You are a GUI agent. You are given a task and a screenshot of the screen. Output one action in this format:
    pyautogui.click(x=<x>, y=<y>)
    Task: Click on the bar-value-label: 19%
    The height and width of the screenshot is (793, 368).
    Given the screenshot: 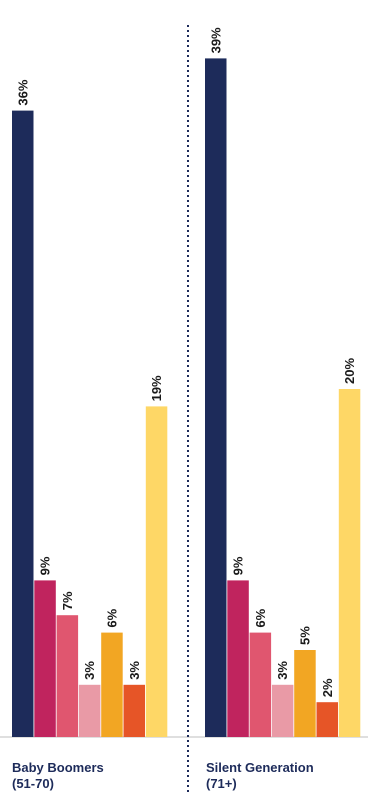 What is the action you would take?
    pyautogui.click(x=156, y=388)
    